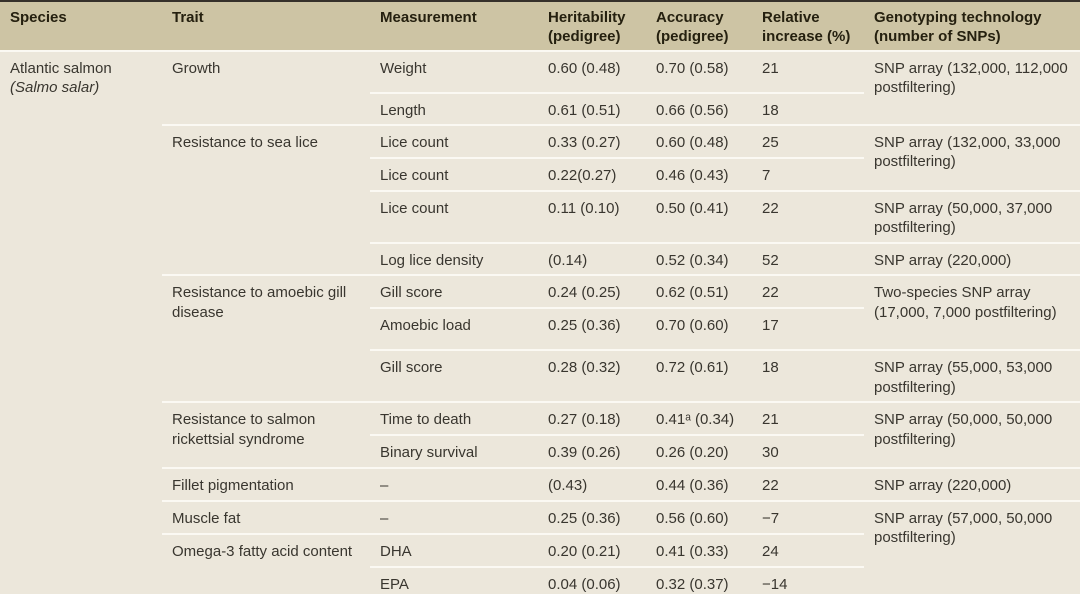 The image size is (1080, 594). I want to click on relative-increase-cell: 24, so click(808, 549).